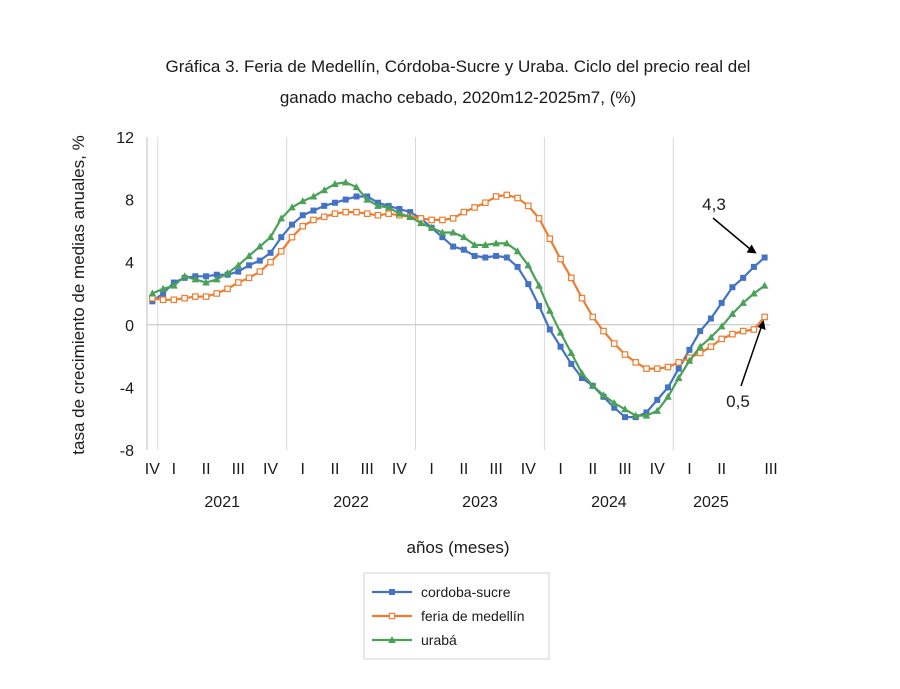  What do you see at coordinates (609, 502) in the screenshot?
I see `x-year-label-4: 2024` at bounding box center [609, 502].